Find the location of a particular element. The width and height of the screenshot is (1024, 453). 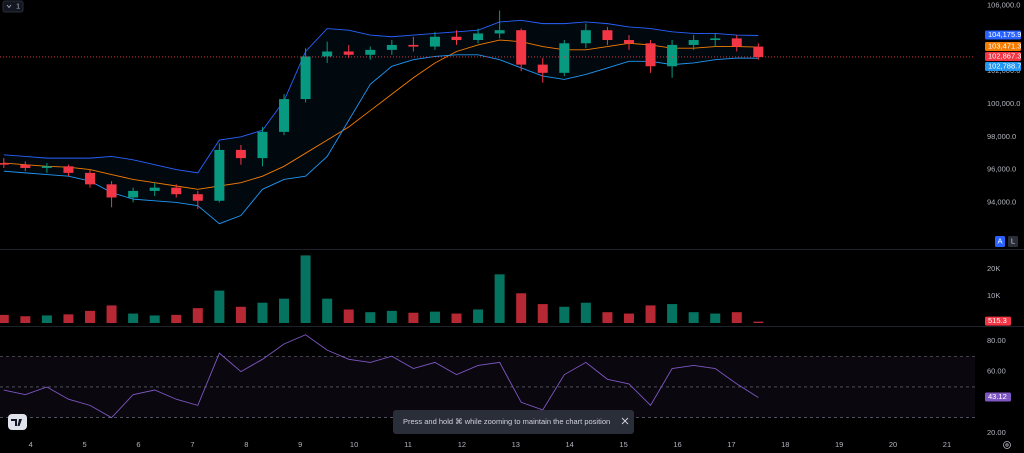

x-tick-label: 14 is located at coordinates (570, 444).